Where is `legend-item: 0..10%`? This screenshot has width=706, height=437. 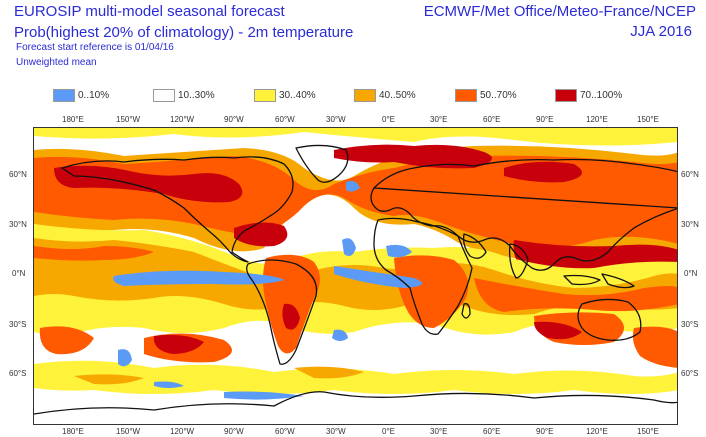
legend-item: 0..10% is located at coordinates (81, 95).